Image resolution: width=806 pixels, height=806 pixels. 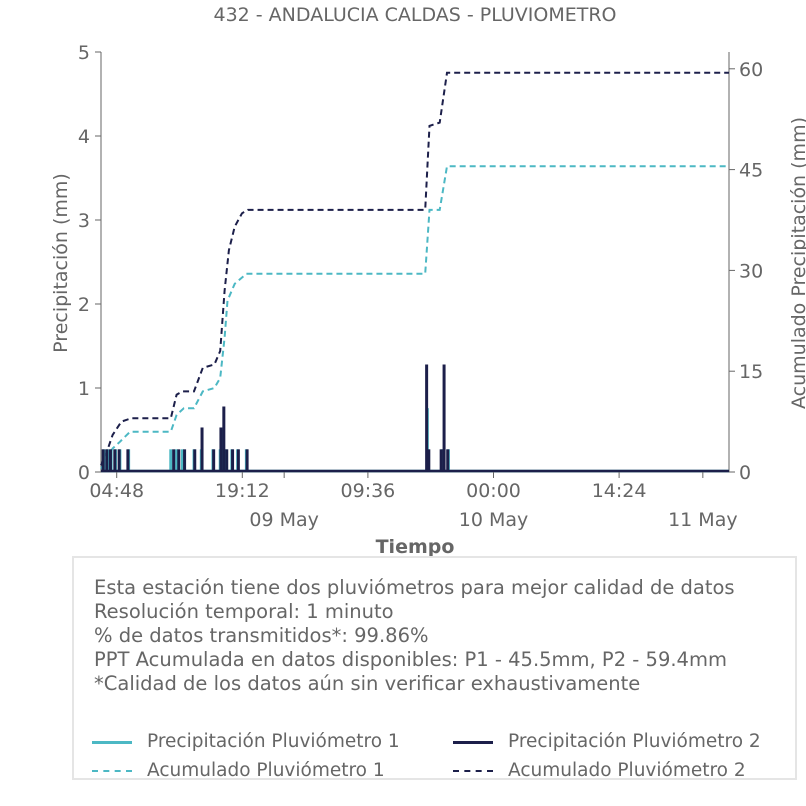 What do you see at coordinates (244, 611) in the screenshot?
I see `info-line-resolution: Resolución temporal: 1 minuto` at bounding box center [244, 611].